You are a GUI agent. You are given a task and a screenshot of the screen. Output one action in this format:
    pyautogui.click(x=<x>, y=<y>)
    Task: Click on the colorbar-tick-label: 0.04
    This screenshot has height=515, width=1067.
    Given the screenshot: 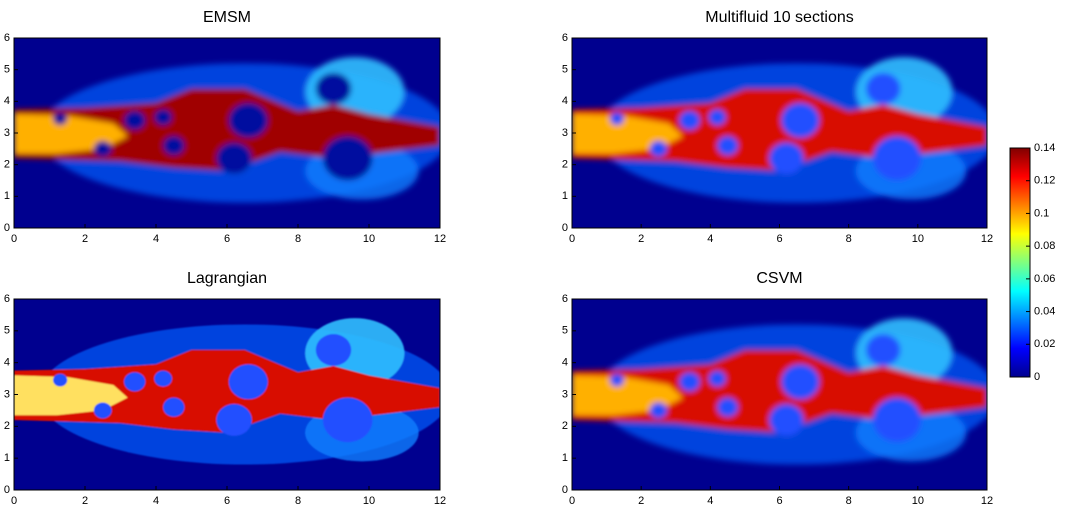 What is the action you would take?
    pyautogui.click(x=1044, y=311)
    